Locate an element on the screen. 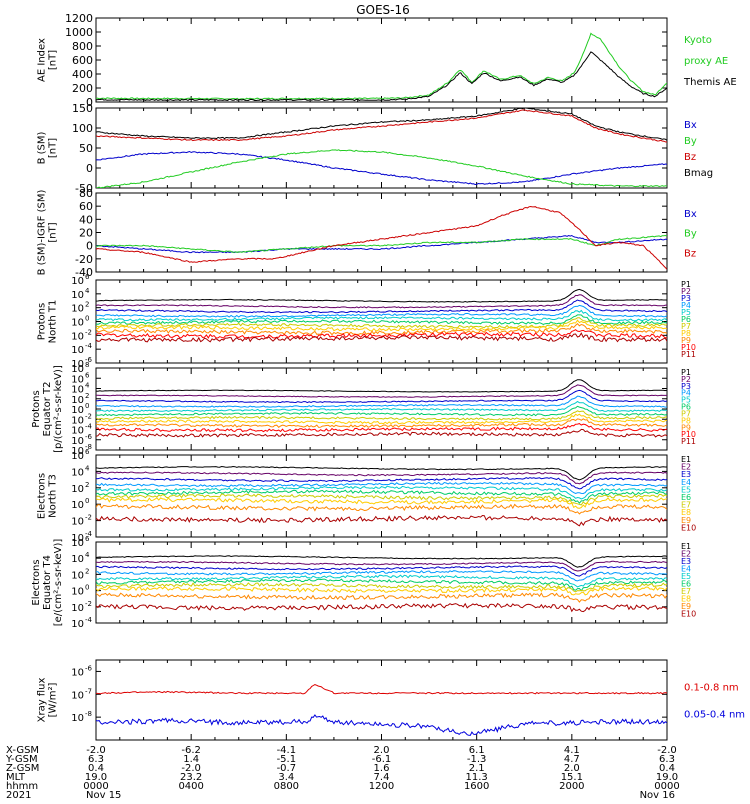 This screenshot has height=804, width=750. y-tick-label: 40 is located at coordinates (86, 219).